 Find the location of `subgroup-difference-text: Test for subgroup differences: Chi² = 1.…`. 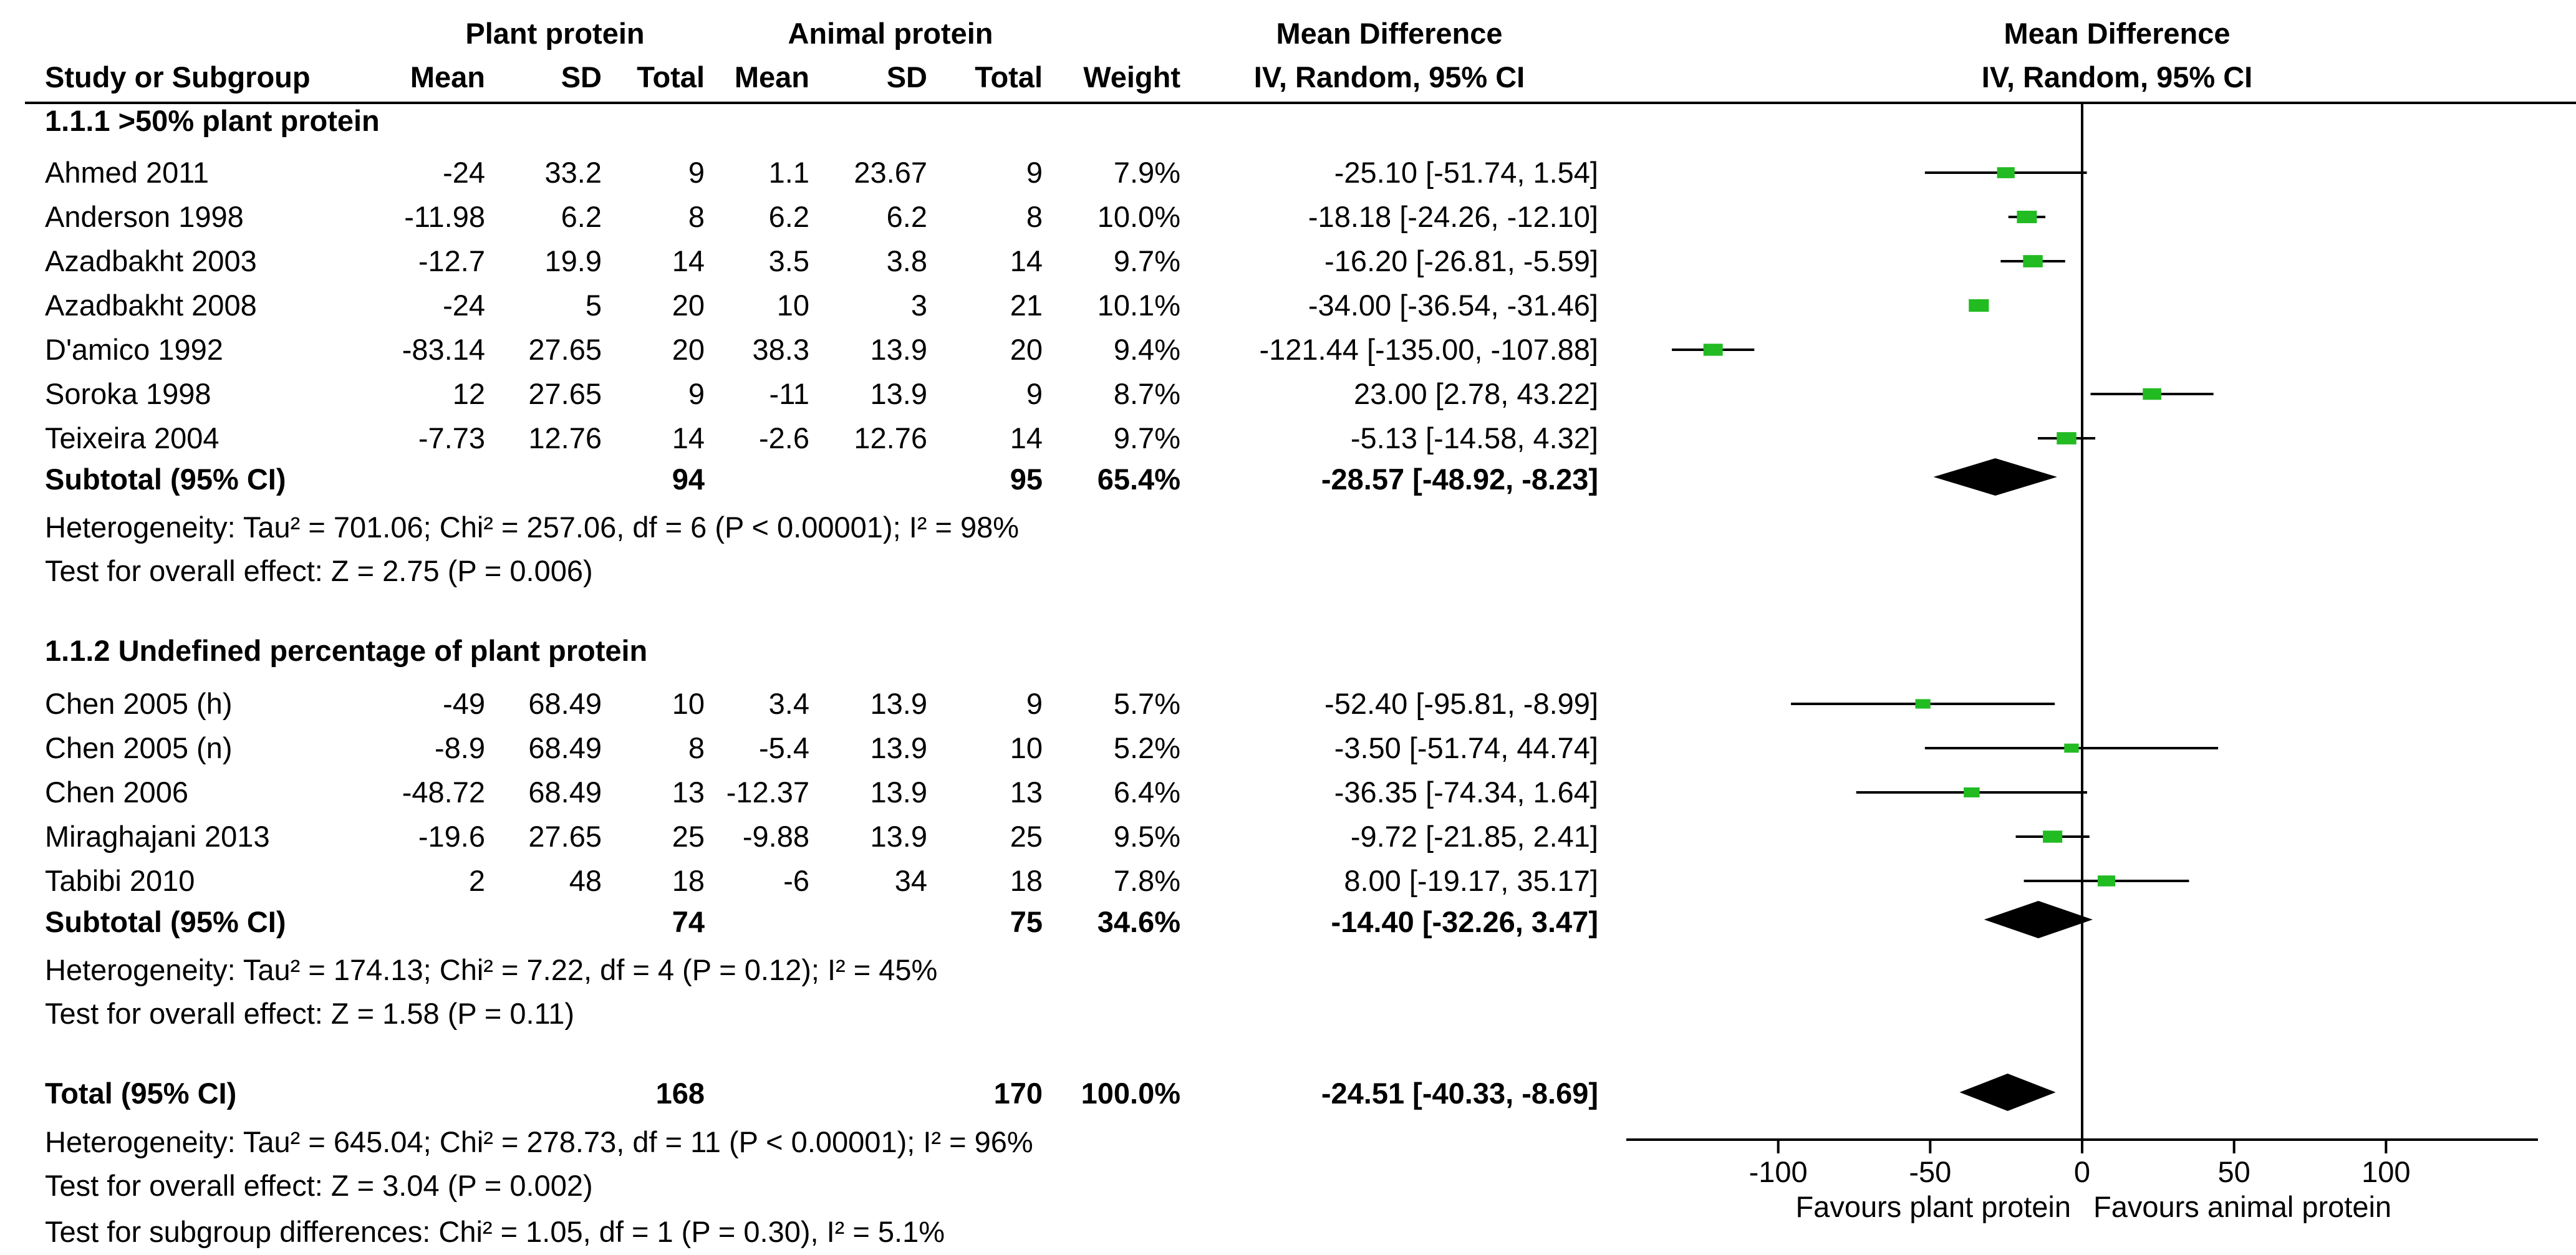

subgroup-difference-text: Test for subgroup differences: Chi² = 1.… is located at coordinates (495, 1232).